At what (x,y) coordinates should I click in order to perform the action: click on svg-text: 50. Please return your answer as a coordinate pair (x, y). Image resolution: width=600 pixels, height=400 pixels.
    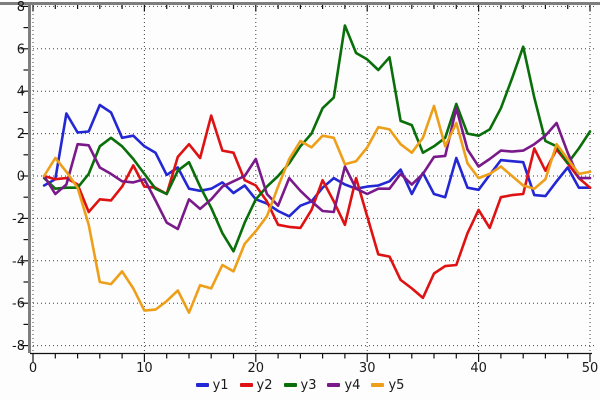
    Looking at the image, I should click on (590, 368).